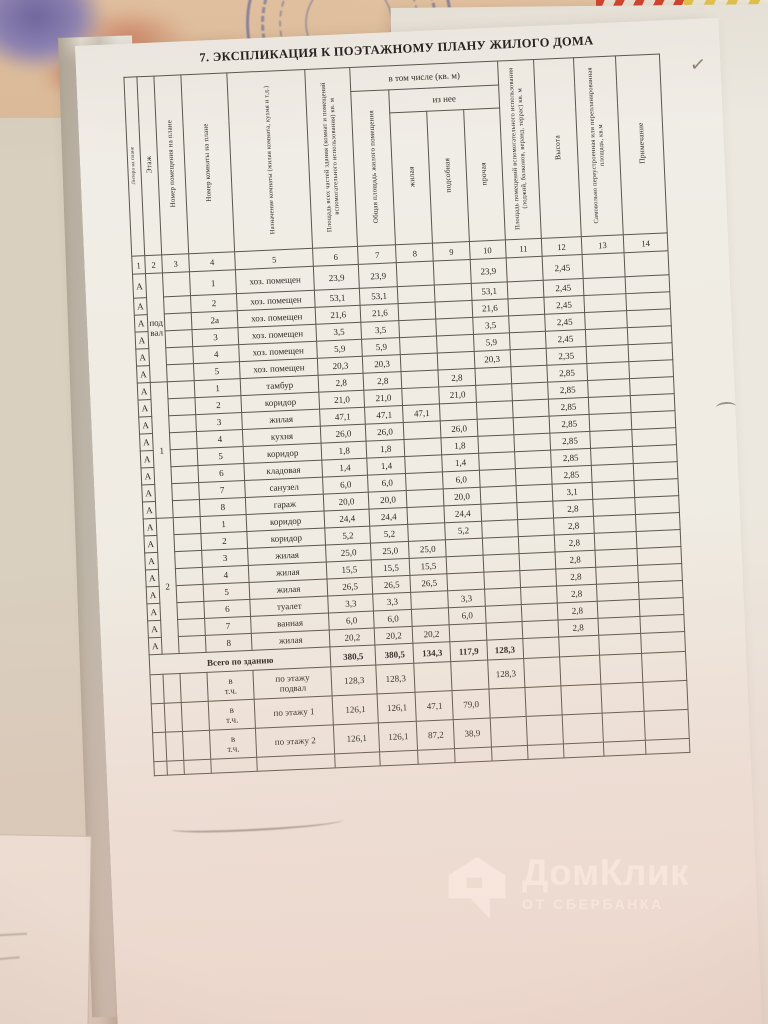 Image resolution: width=768 pixels, height=1024 pixels. Describe the element at coordinates (414, 253) in the screenshot. I see `column-number-cell: 8` at that location.